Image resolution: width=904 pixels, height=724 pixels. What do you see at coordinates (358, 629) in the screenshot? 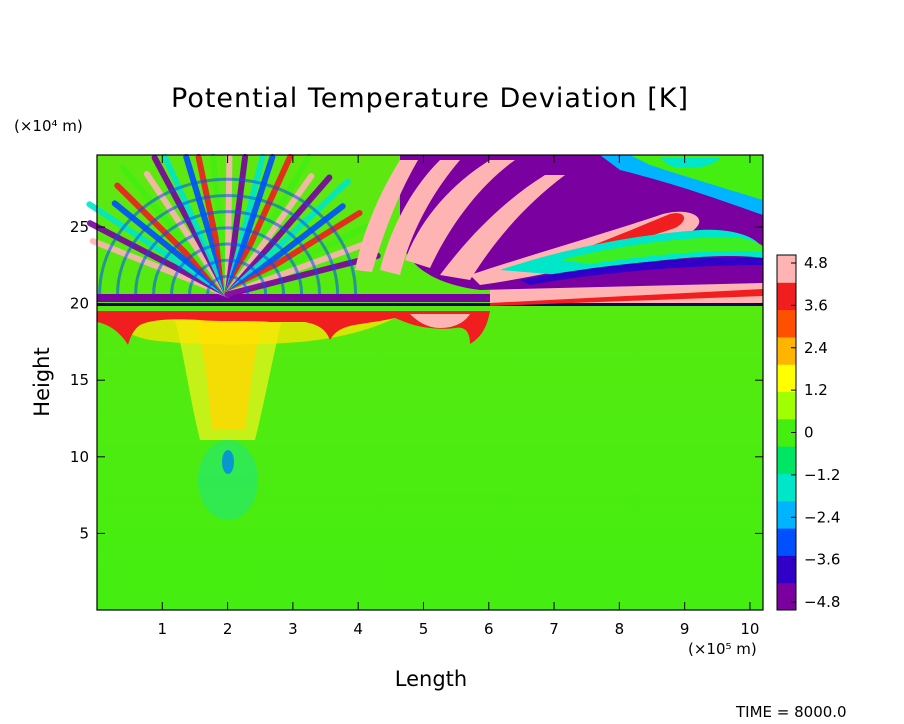
I see `x-tick-label: 4` at bounding box center [358, 629].